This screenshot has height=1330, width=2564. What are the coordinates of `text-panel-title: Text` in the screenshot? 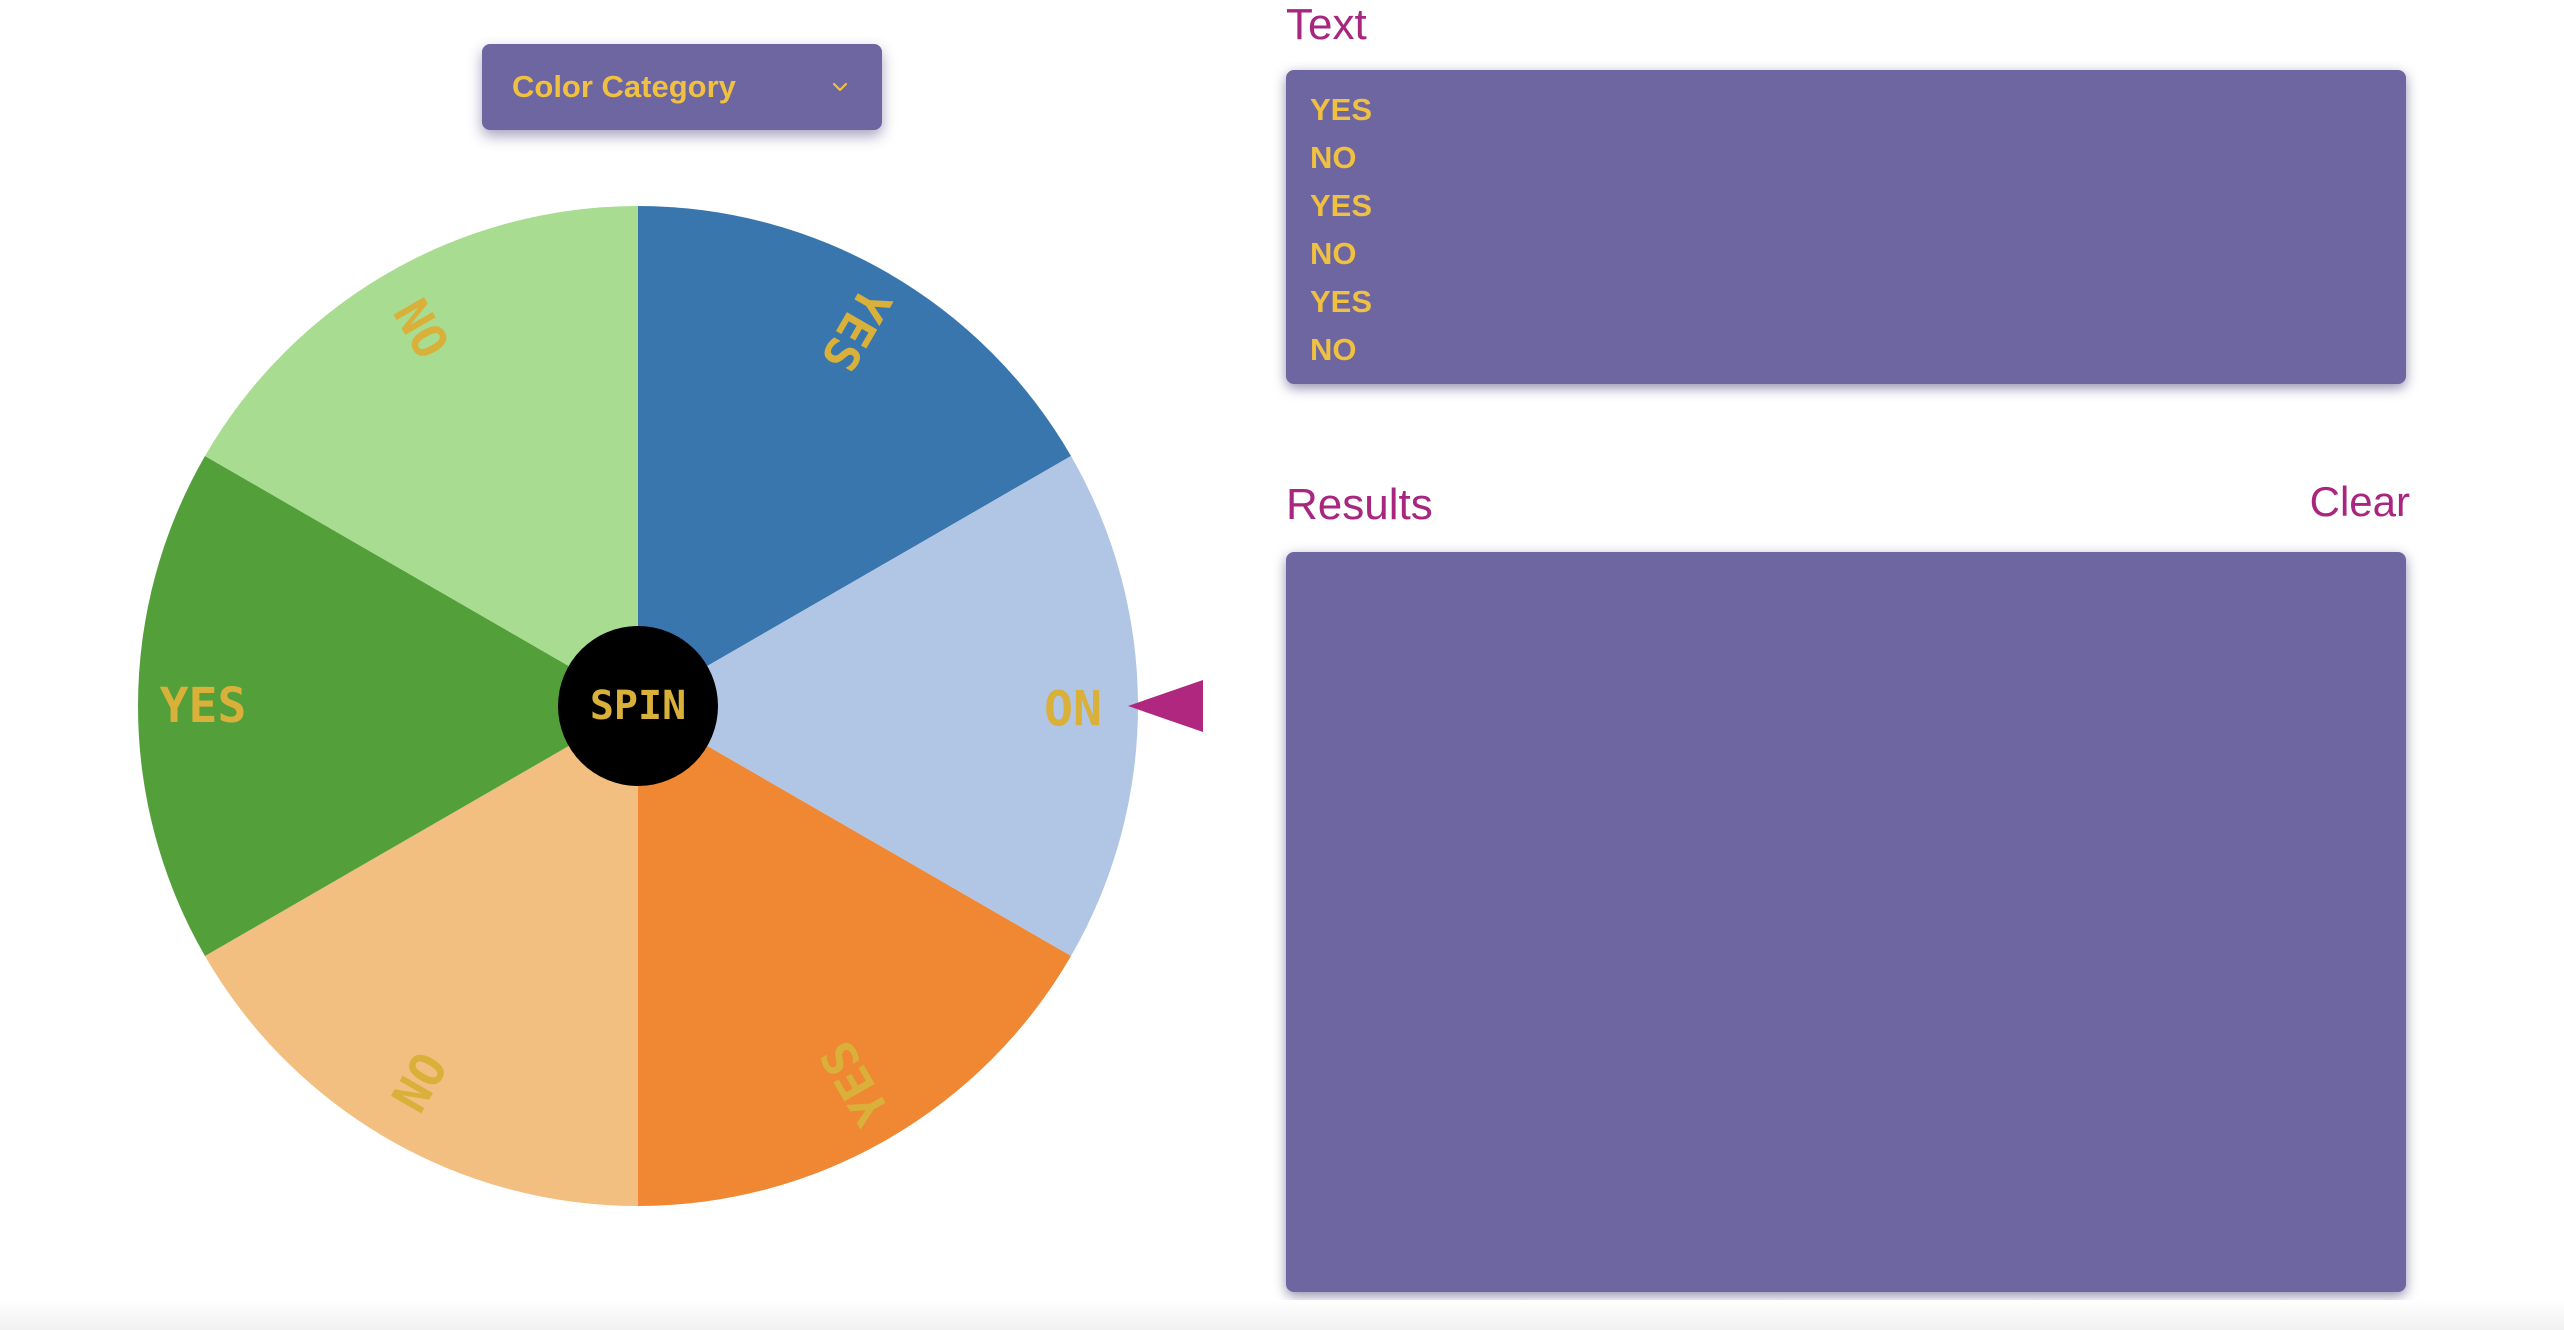 It's located at (1326, 24).